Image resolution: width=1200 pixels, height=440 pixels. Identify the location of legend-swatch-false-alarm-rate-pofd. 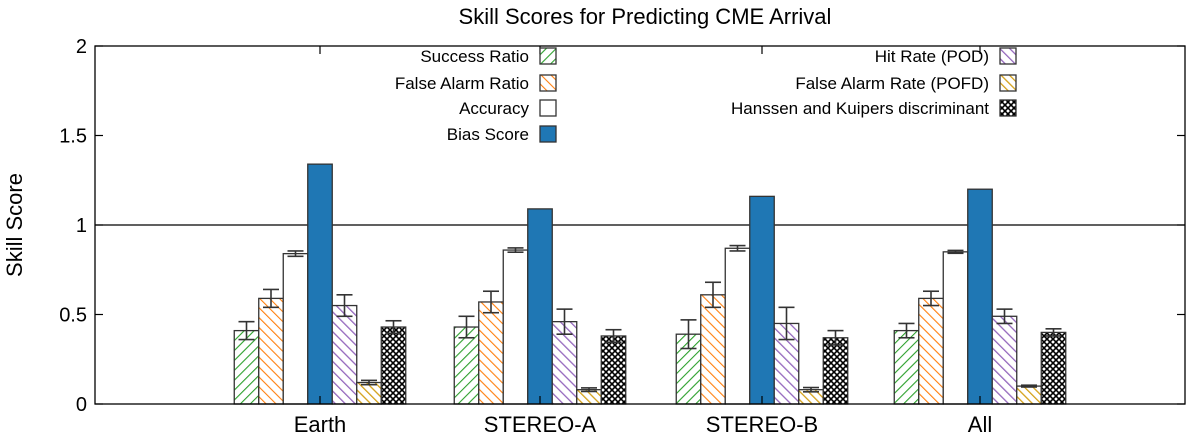
(1008, 83).